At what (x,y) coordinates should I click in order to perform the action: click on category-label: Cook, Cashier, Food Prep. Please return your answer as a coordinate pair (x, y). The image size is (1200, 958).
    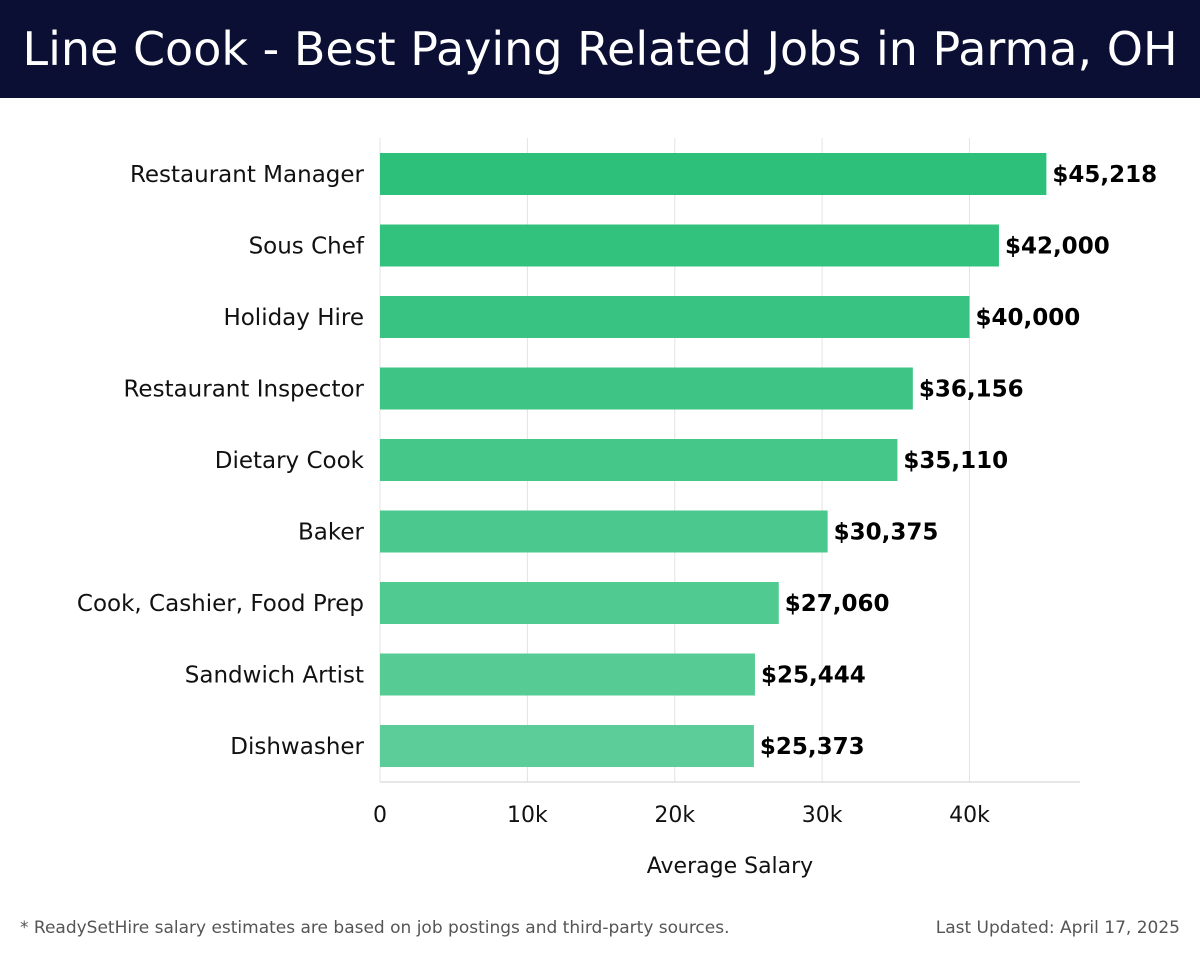
    Looking at the image, I should click on (220, 604).